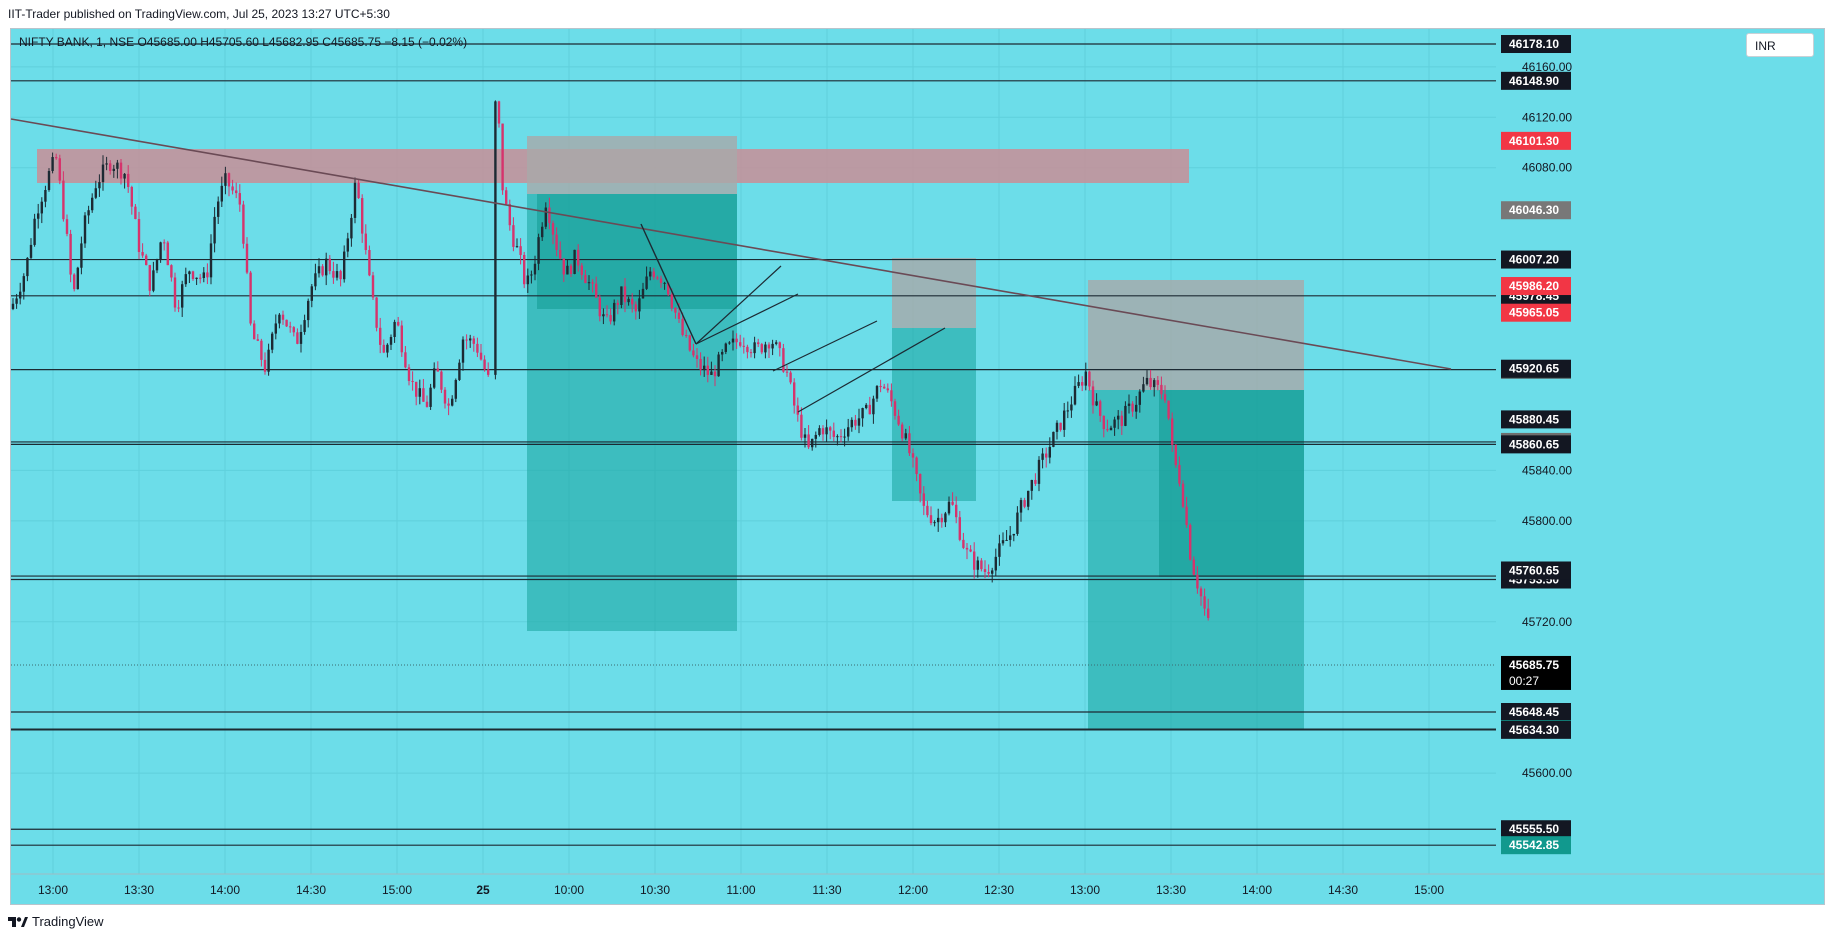 Image resolution: width=1835 pixels, height=939 pixels. I want to click on trendline-segment, so click(668, 284).